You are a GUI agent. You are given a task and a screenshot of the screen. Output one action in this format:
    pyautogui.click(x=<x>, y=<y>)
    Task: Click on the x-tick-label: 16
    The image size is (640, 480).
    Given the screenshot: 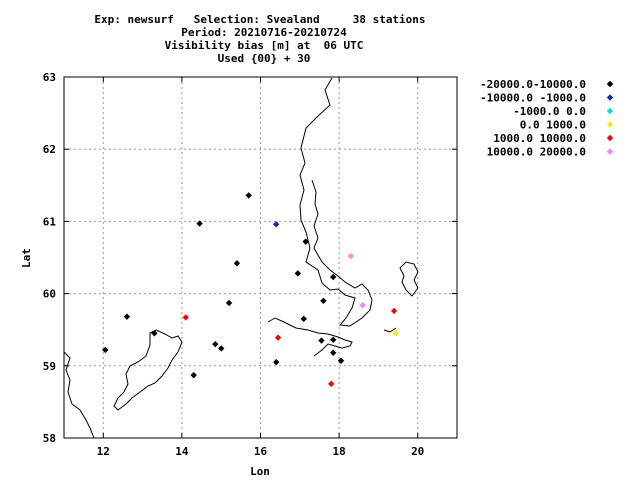 What is the action you would take?
    pyautogui.click(x=261, y=451)
    